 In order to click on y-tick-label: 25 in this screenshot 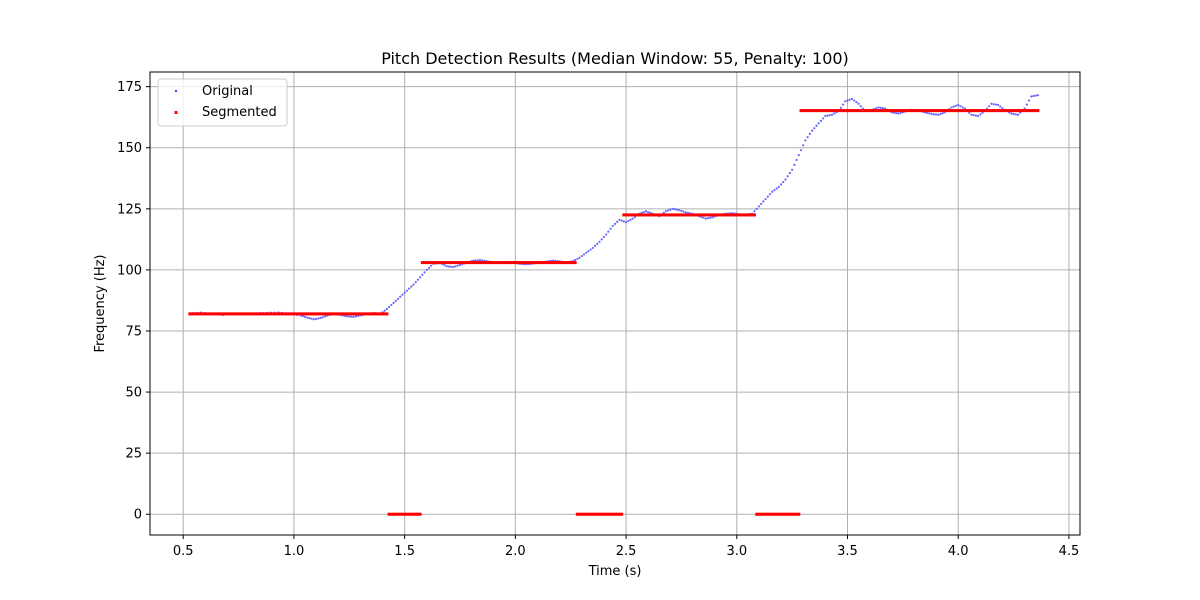, I will do `click(133, 454)`.